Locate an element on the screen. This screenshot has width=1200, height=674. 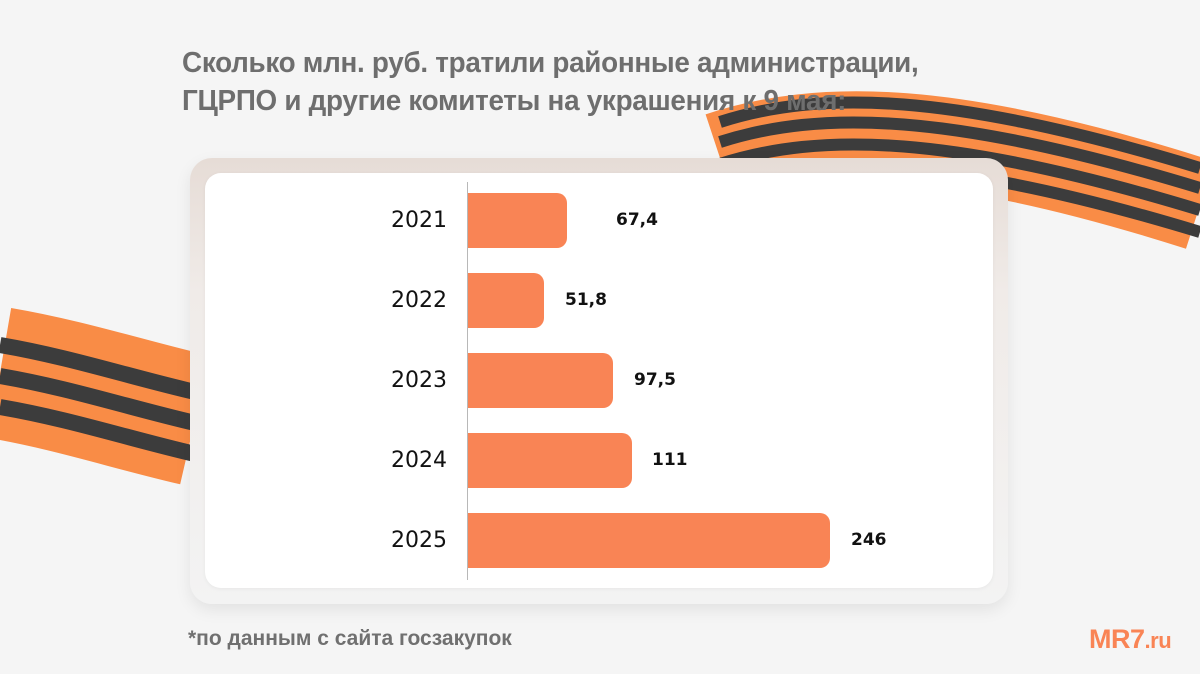
source-footnote: *по данным с сайта госзакупок is located at coordinates (350, 638).